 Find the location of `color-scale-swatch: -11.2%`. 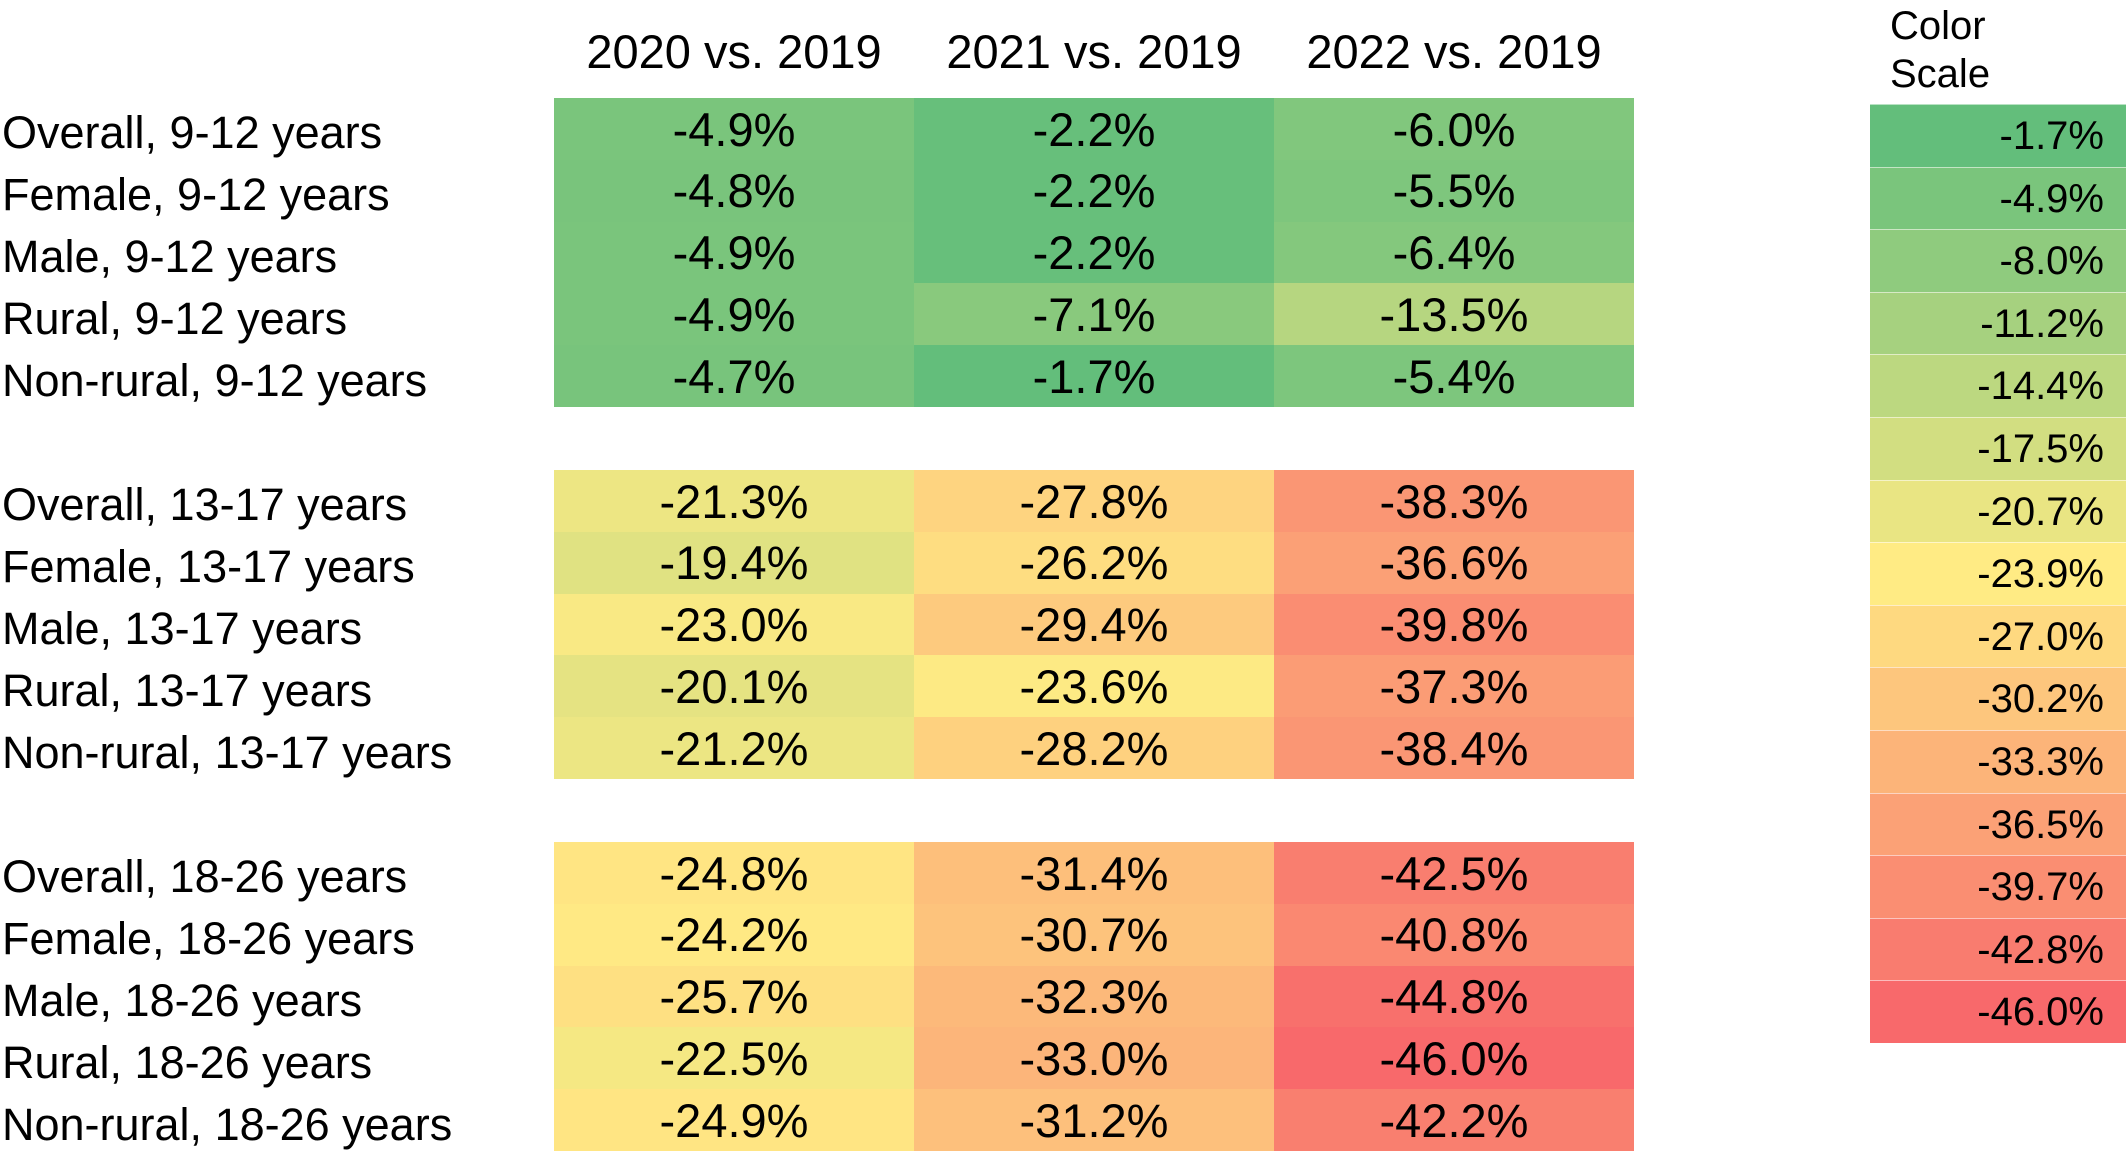

color-scale-swatch: -11.2% is located at coordinates (1998, 323).